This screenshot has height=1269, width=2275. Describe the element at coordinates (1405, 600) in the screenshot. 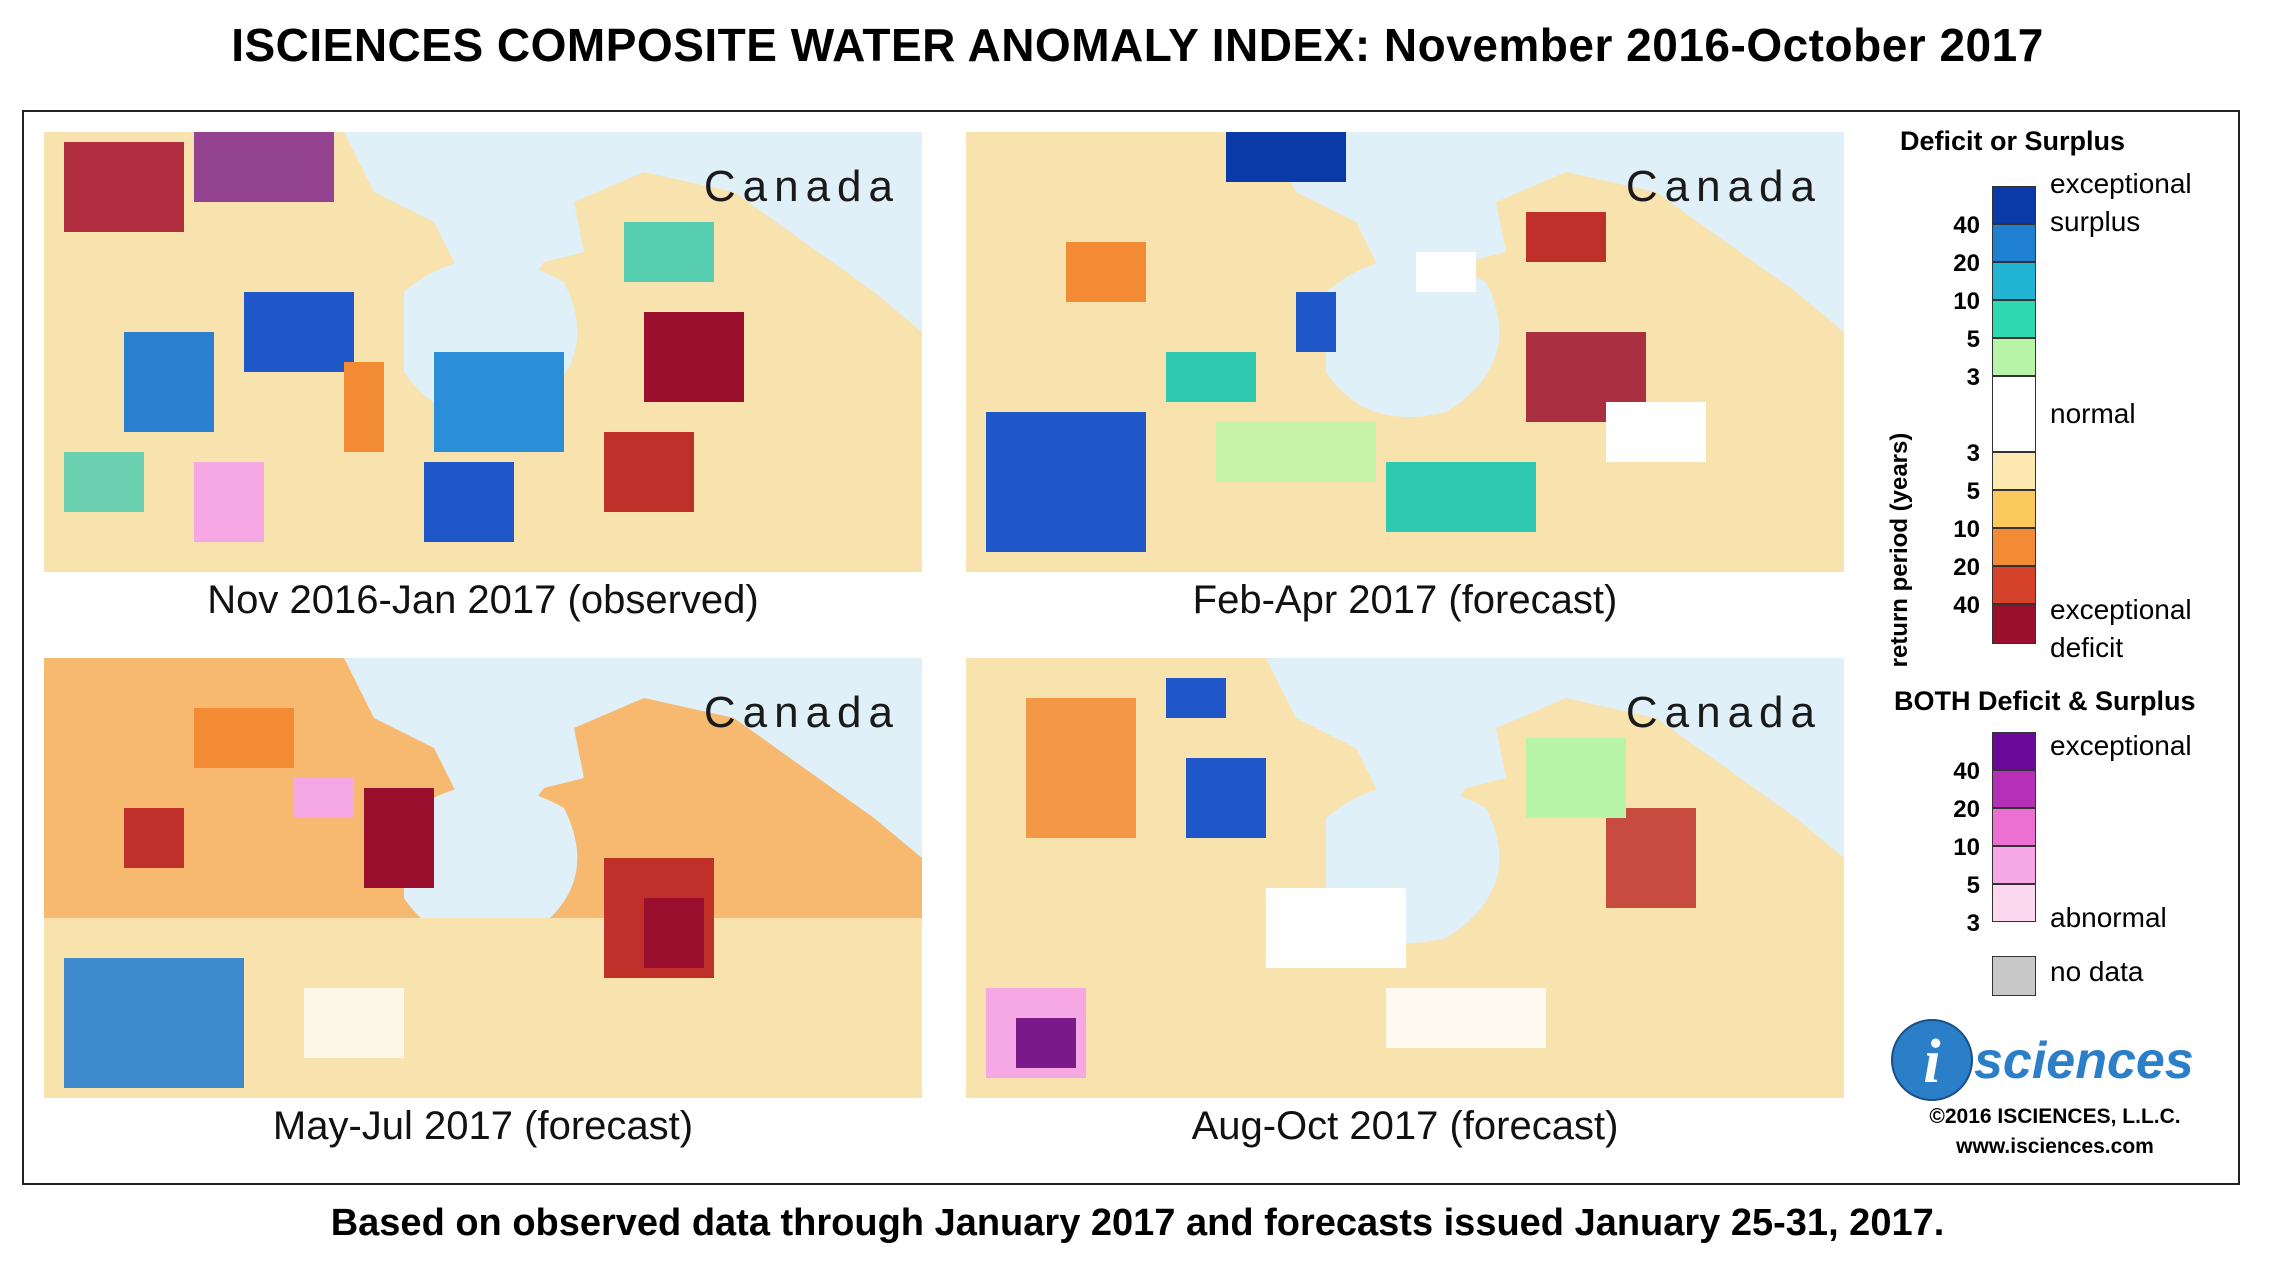

I see `panel-caption: Feb-Apr 2017 (forecast)` at that location.